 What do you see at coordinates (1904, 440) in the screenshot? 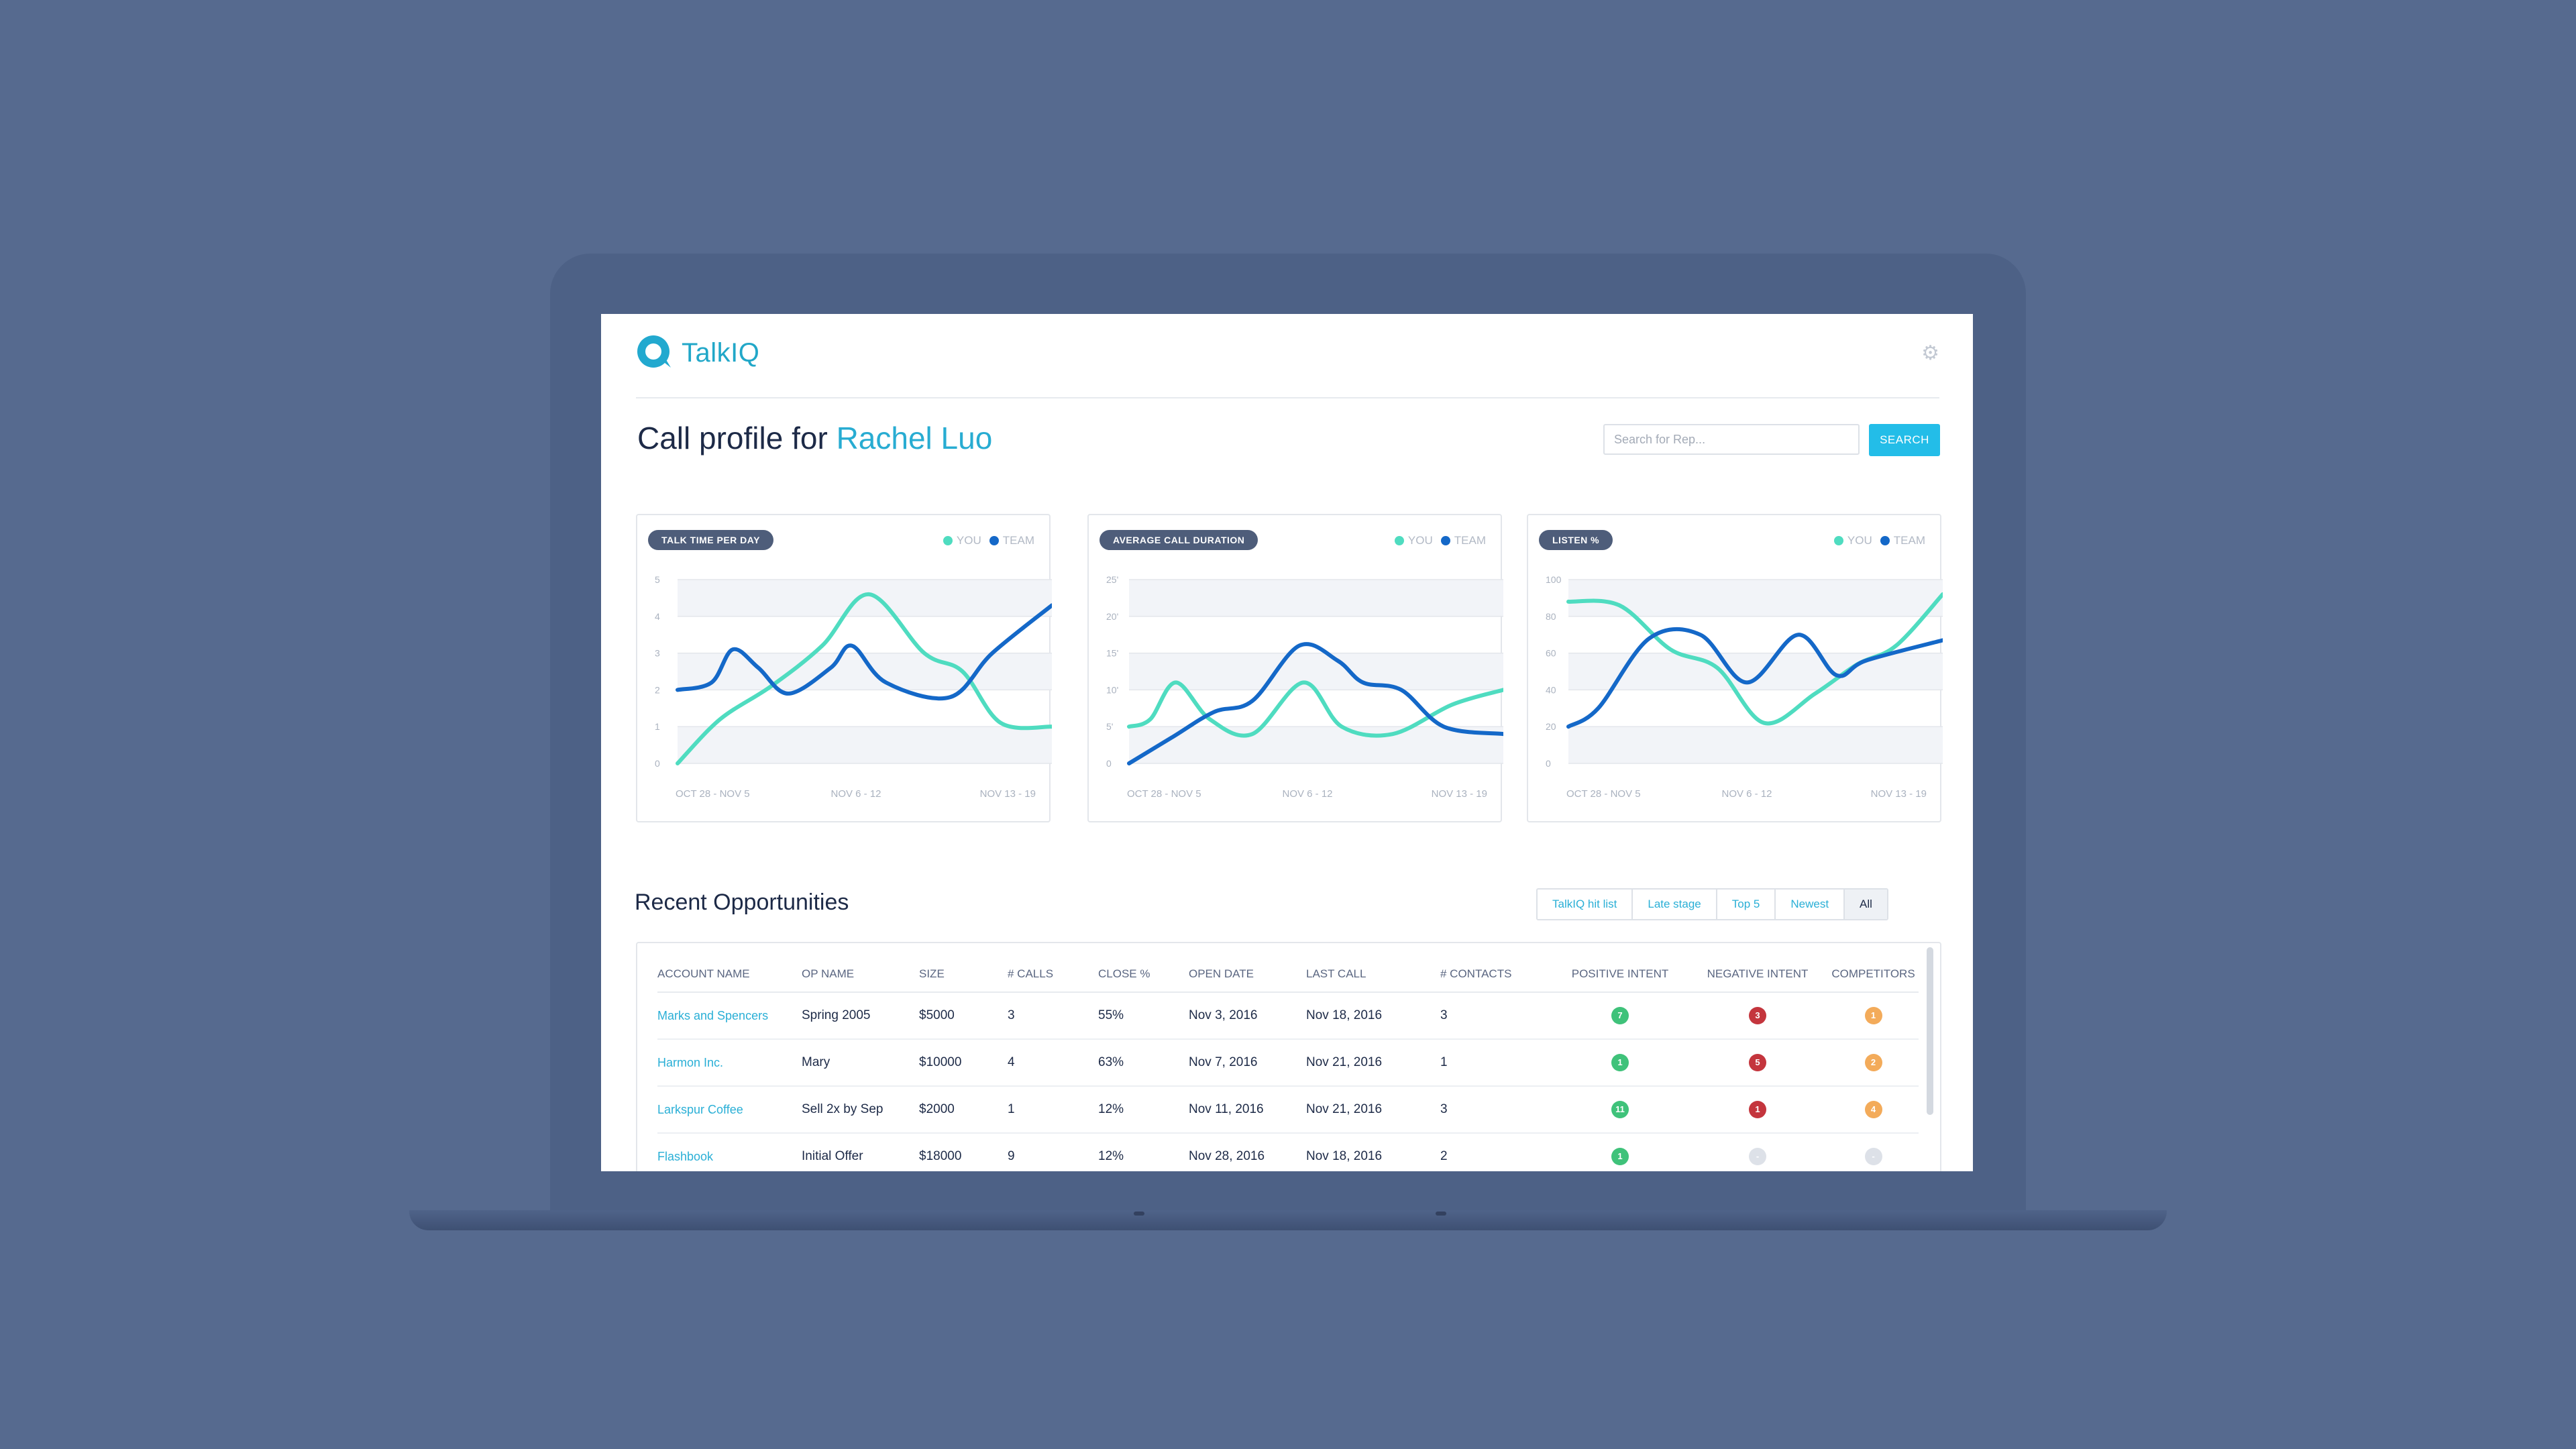
I see `search-button: SEARCH` at bounding box center [1904, 440].